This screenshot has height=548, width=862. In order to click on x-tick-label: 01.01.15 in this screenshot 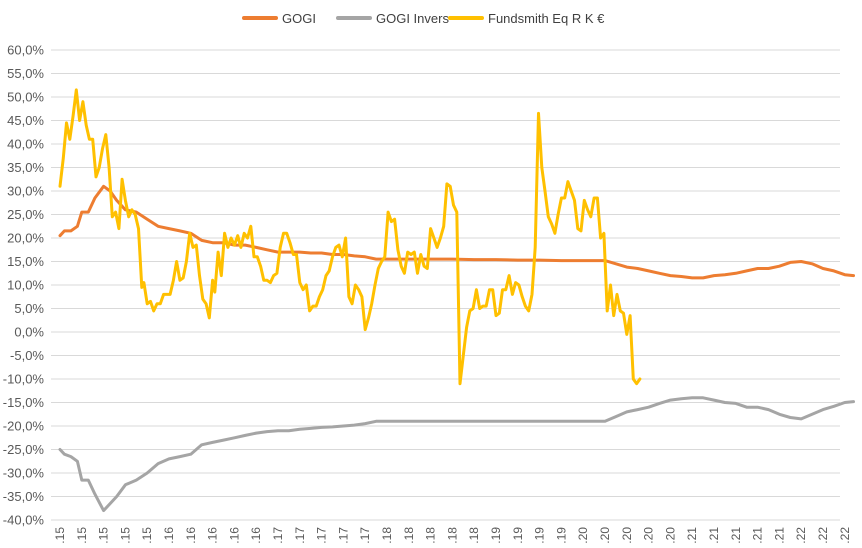, I will do `click(60, 535)`.